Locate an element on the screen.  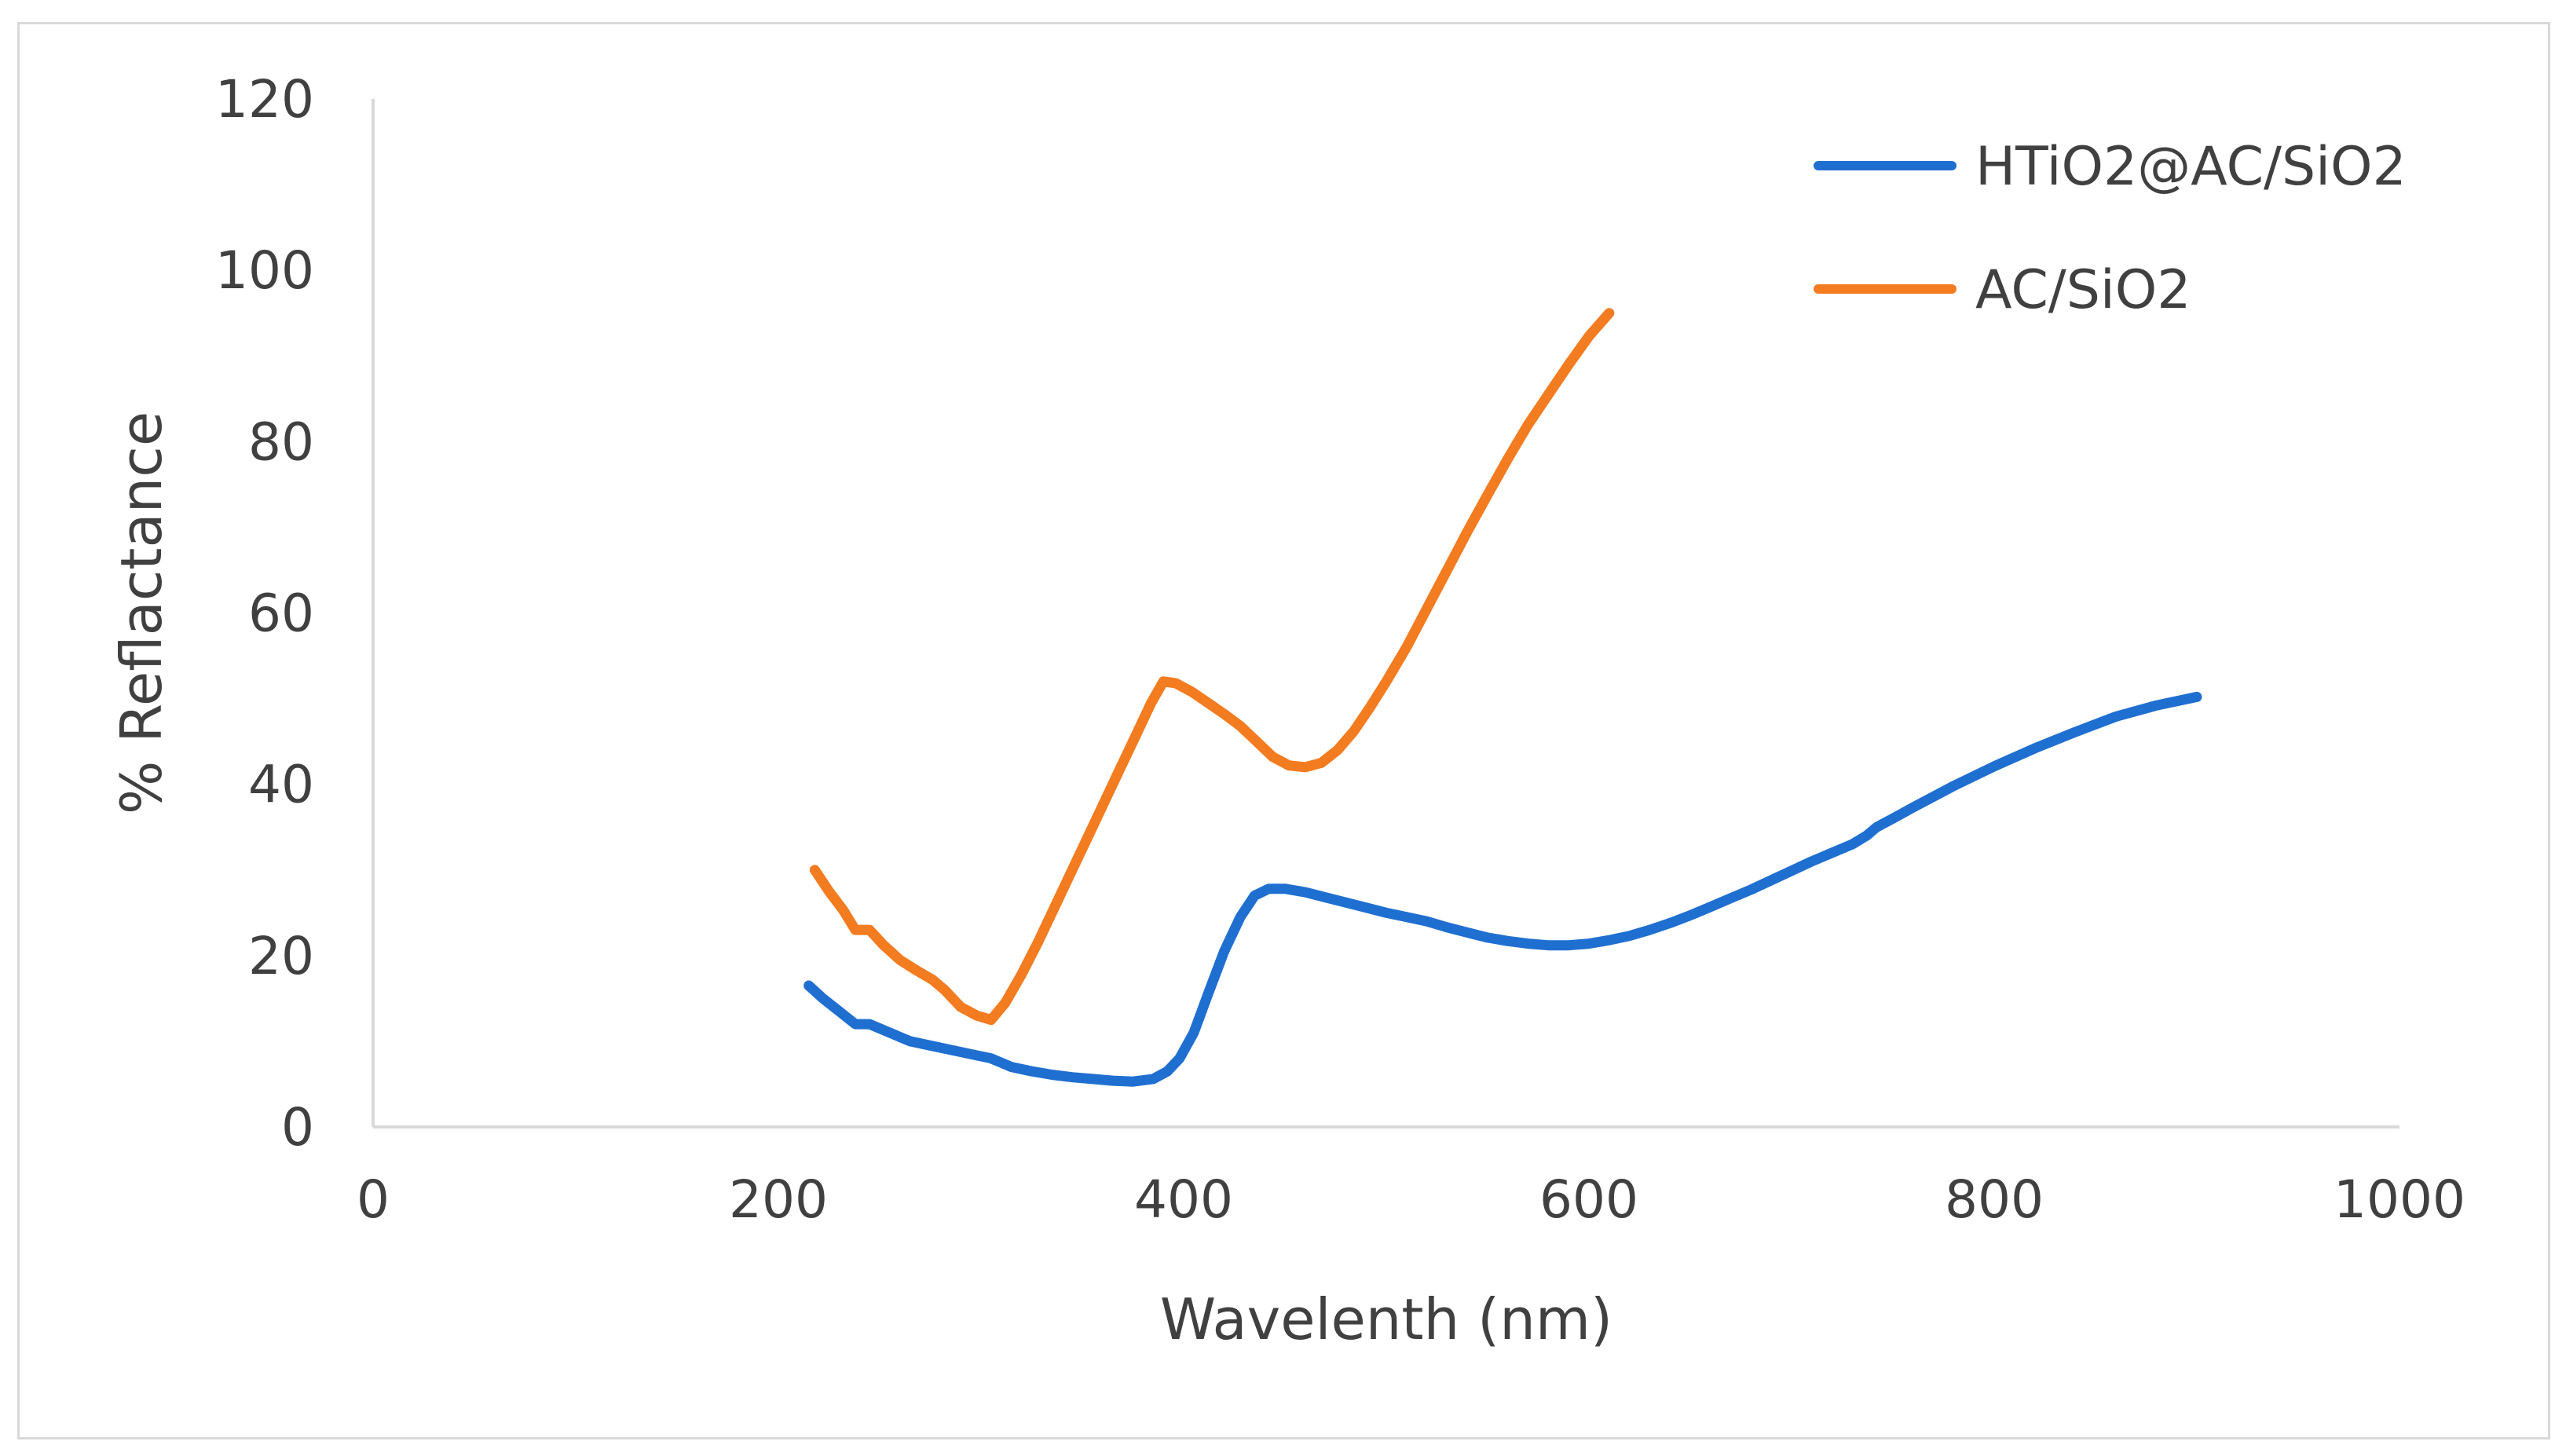
legend-label-2: AC/SiO2 is located at coordinates (2083, 290).